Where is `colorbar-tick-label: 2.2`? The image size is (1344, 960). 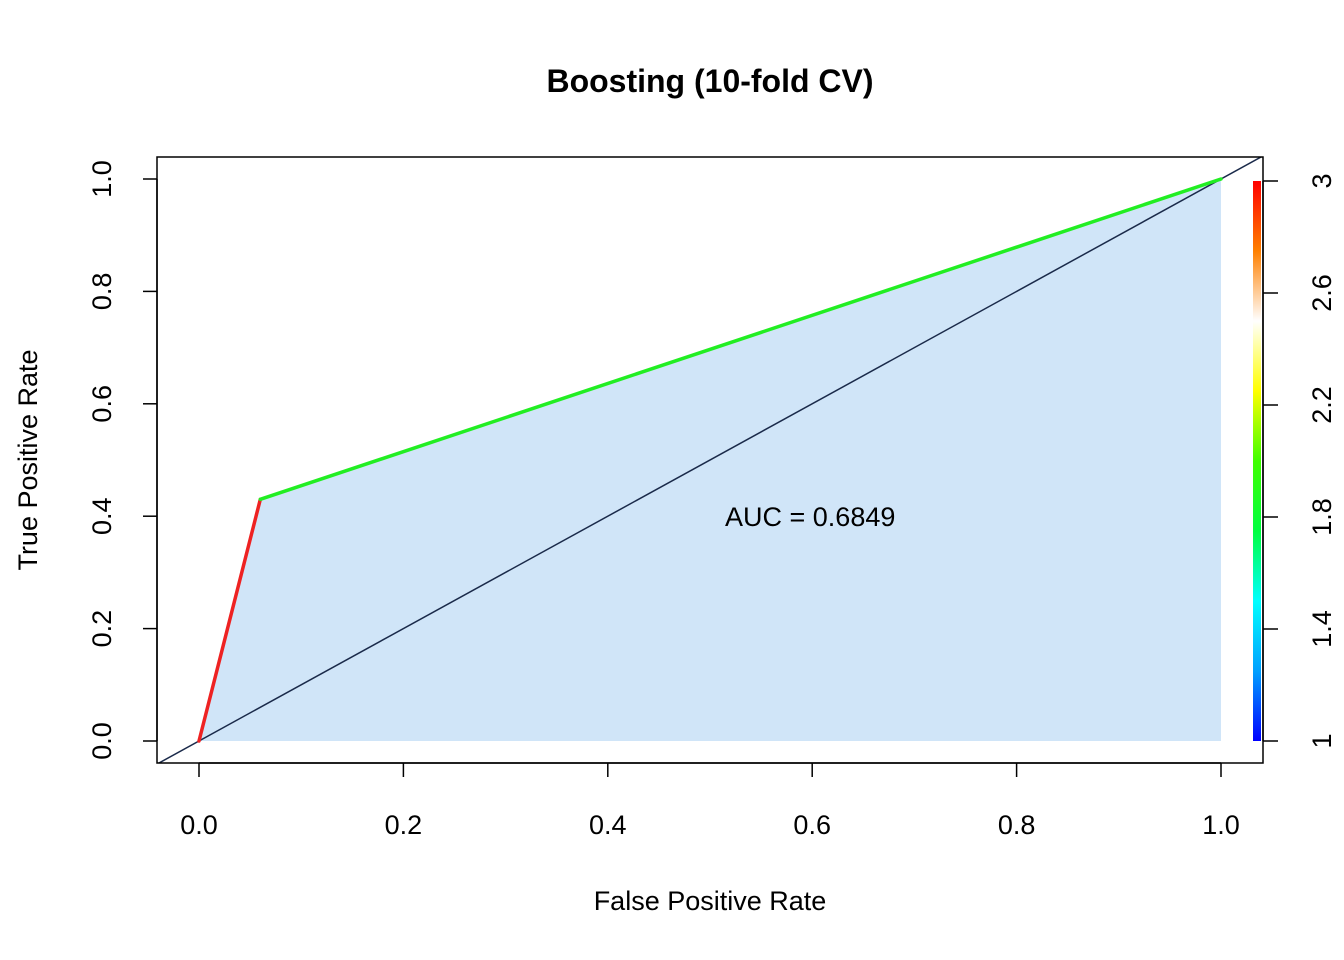 colorbar-tick-label: 2.2 is located at coordinates (1322, 405).